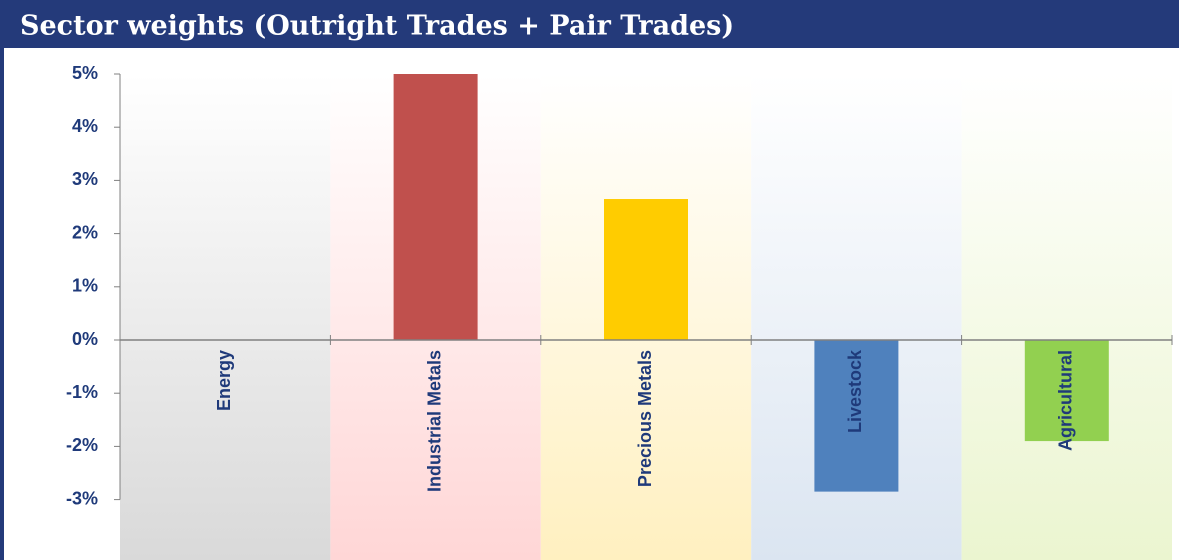 This screenshot has height=560, width=1179. Describe the element at coordinates (85, 286) in the screenshot. I see `y-tick-label: 1%` at that location.